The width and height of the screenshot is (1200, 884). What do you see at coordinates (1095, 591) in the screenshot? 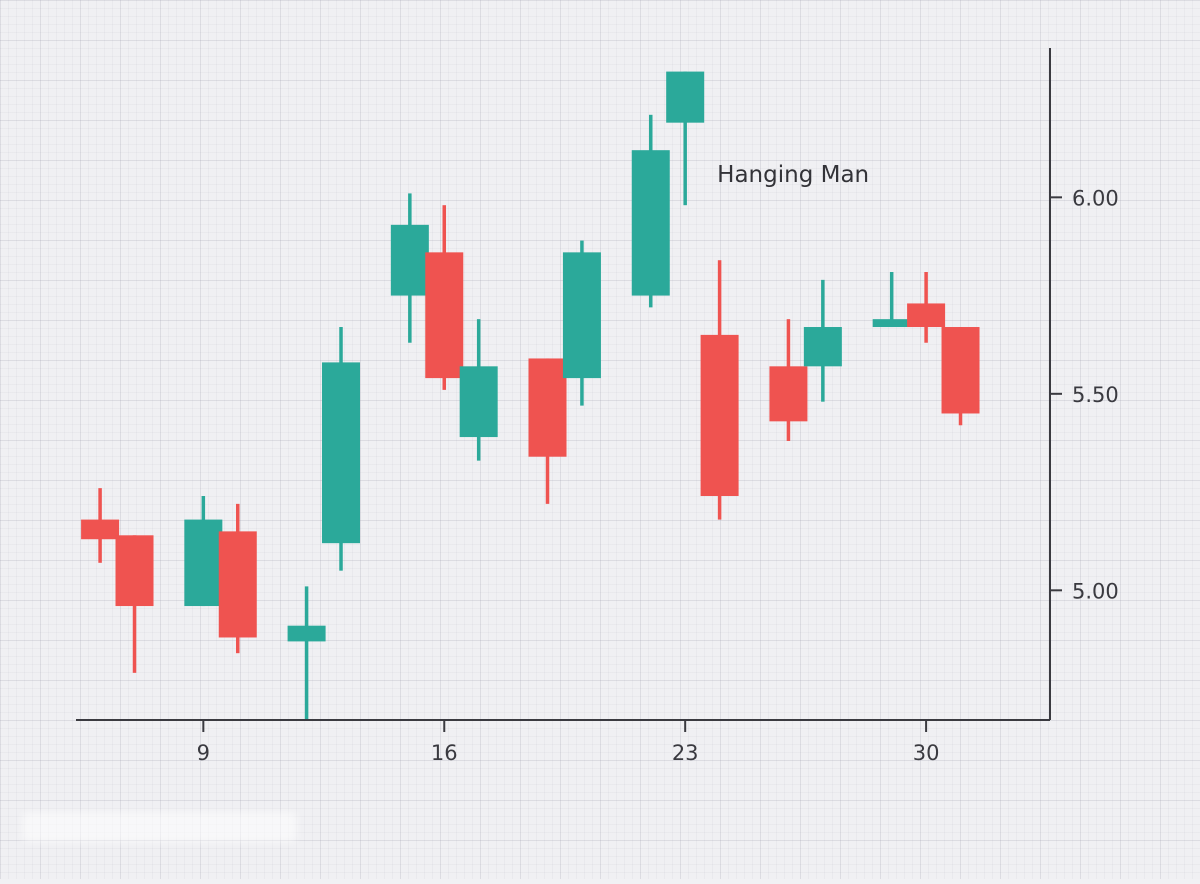
I see `y-tick-label: 5.00` at bounding box center [1095, 591].